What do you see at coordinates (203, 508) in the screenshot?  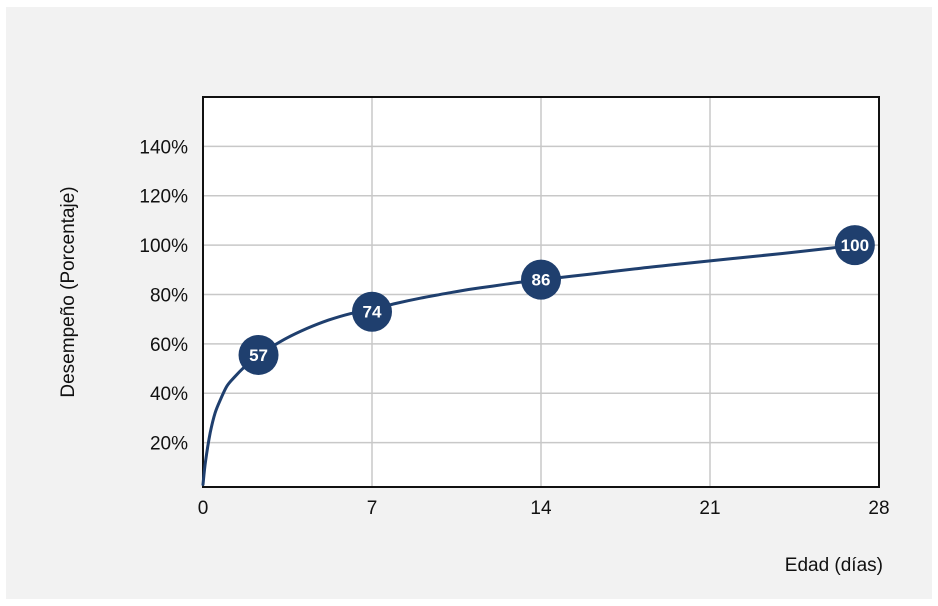 I see `x-tick-label: 0` at bounding box center [203, 508].